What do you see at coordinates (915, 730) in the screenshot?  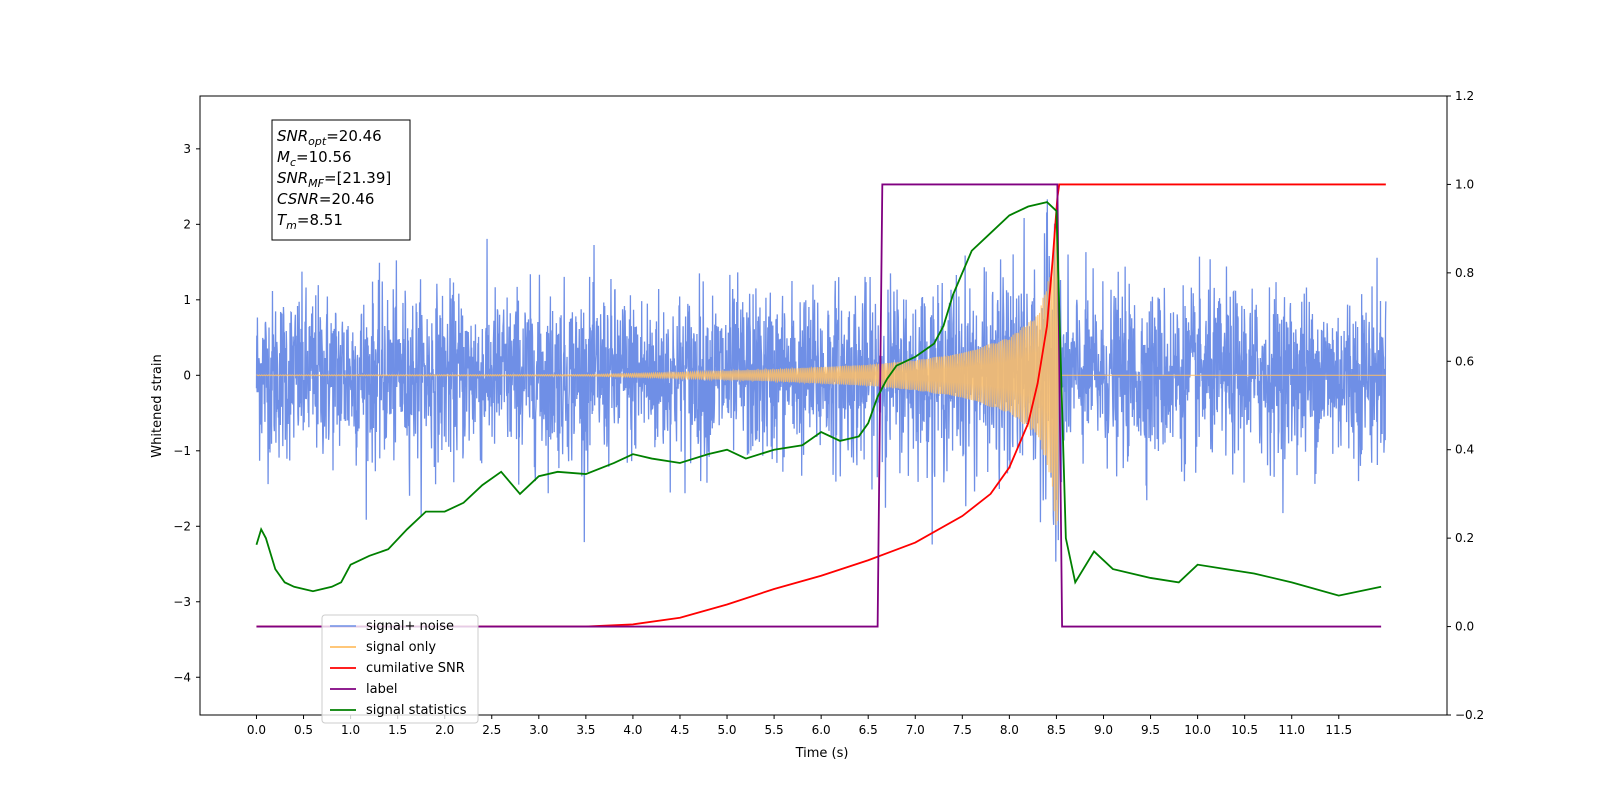 I see `x-tick-label: 7.0` at bounding box center [915, 730].